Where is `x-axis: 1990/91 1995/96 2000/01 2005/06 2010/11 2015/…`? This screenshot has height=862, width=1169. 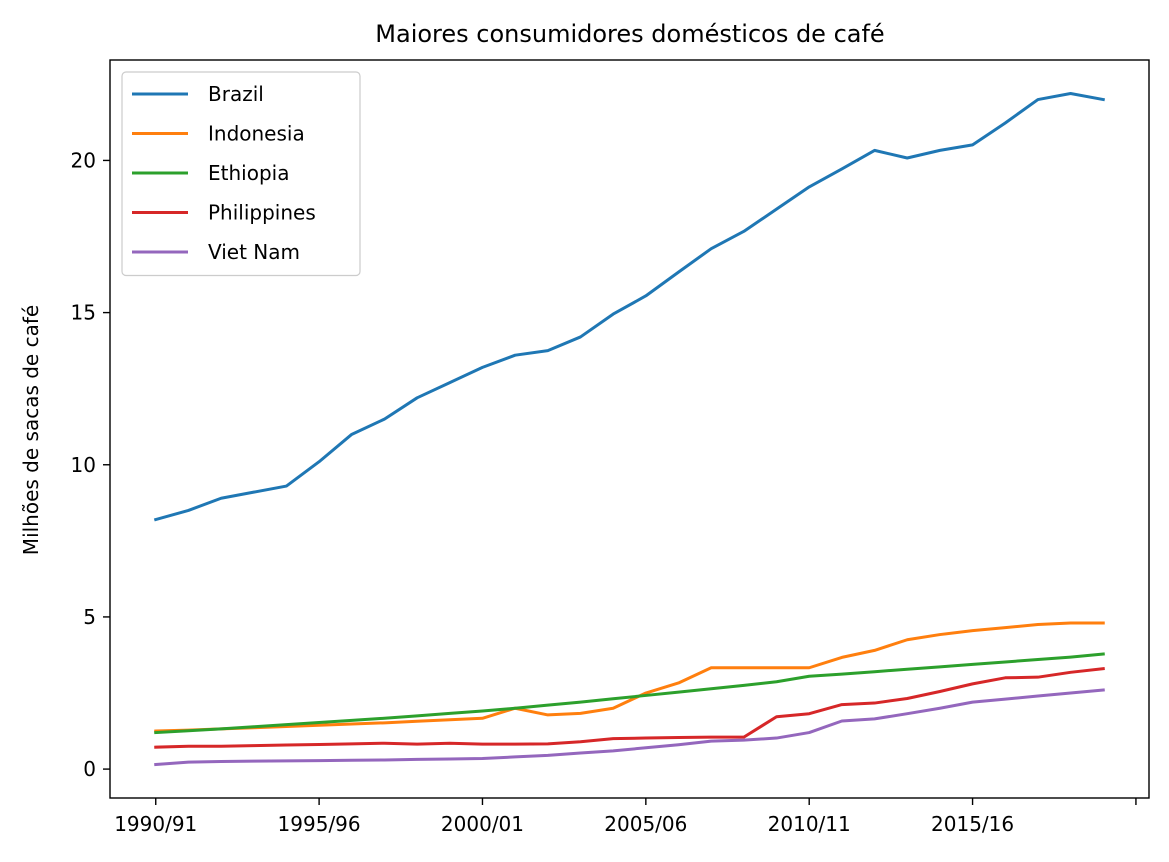 x-axis: 1990/91 1995/96 2000/01 2005/06 2010/11 2015/… is located at coordinates (625, 817).